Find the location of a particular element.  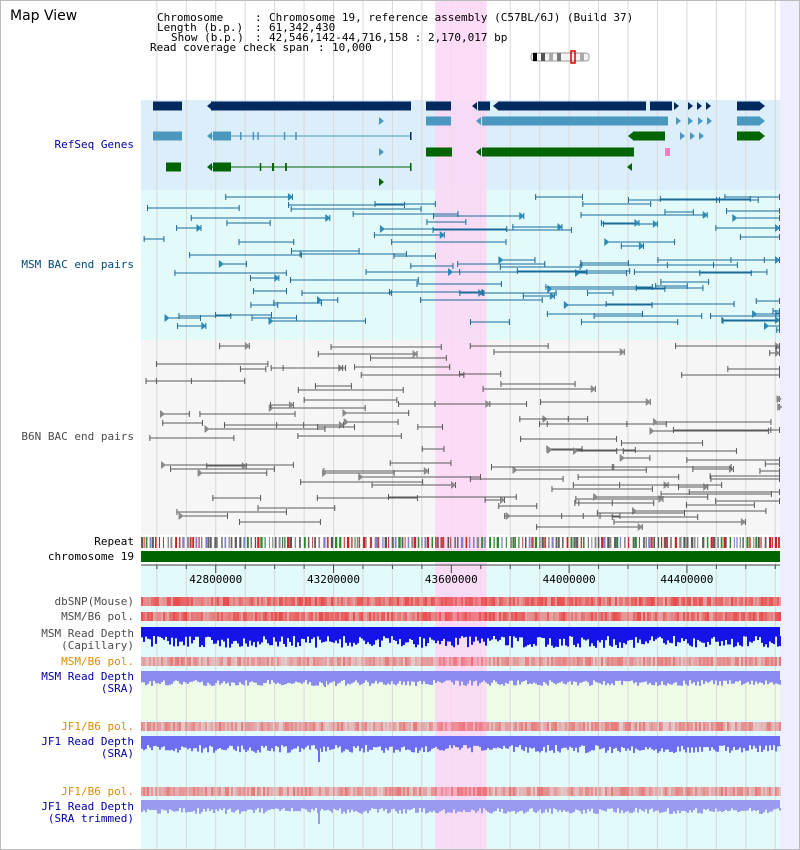

msm-read-depth-capillary-label: MSM Read Depth is located at coordinates (87, 633).